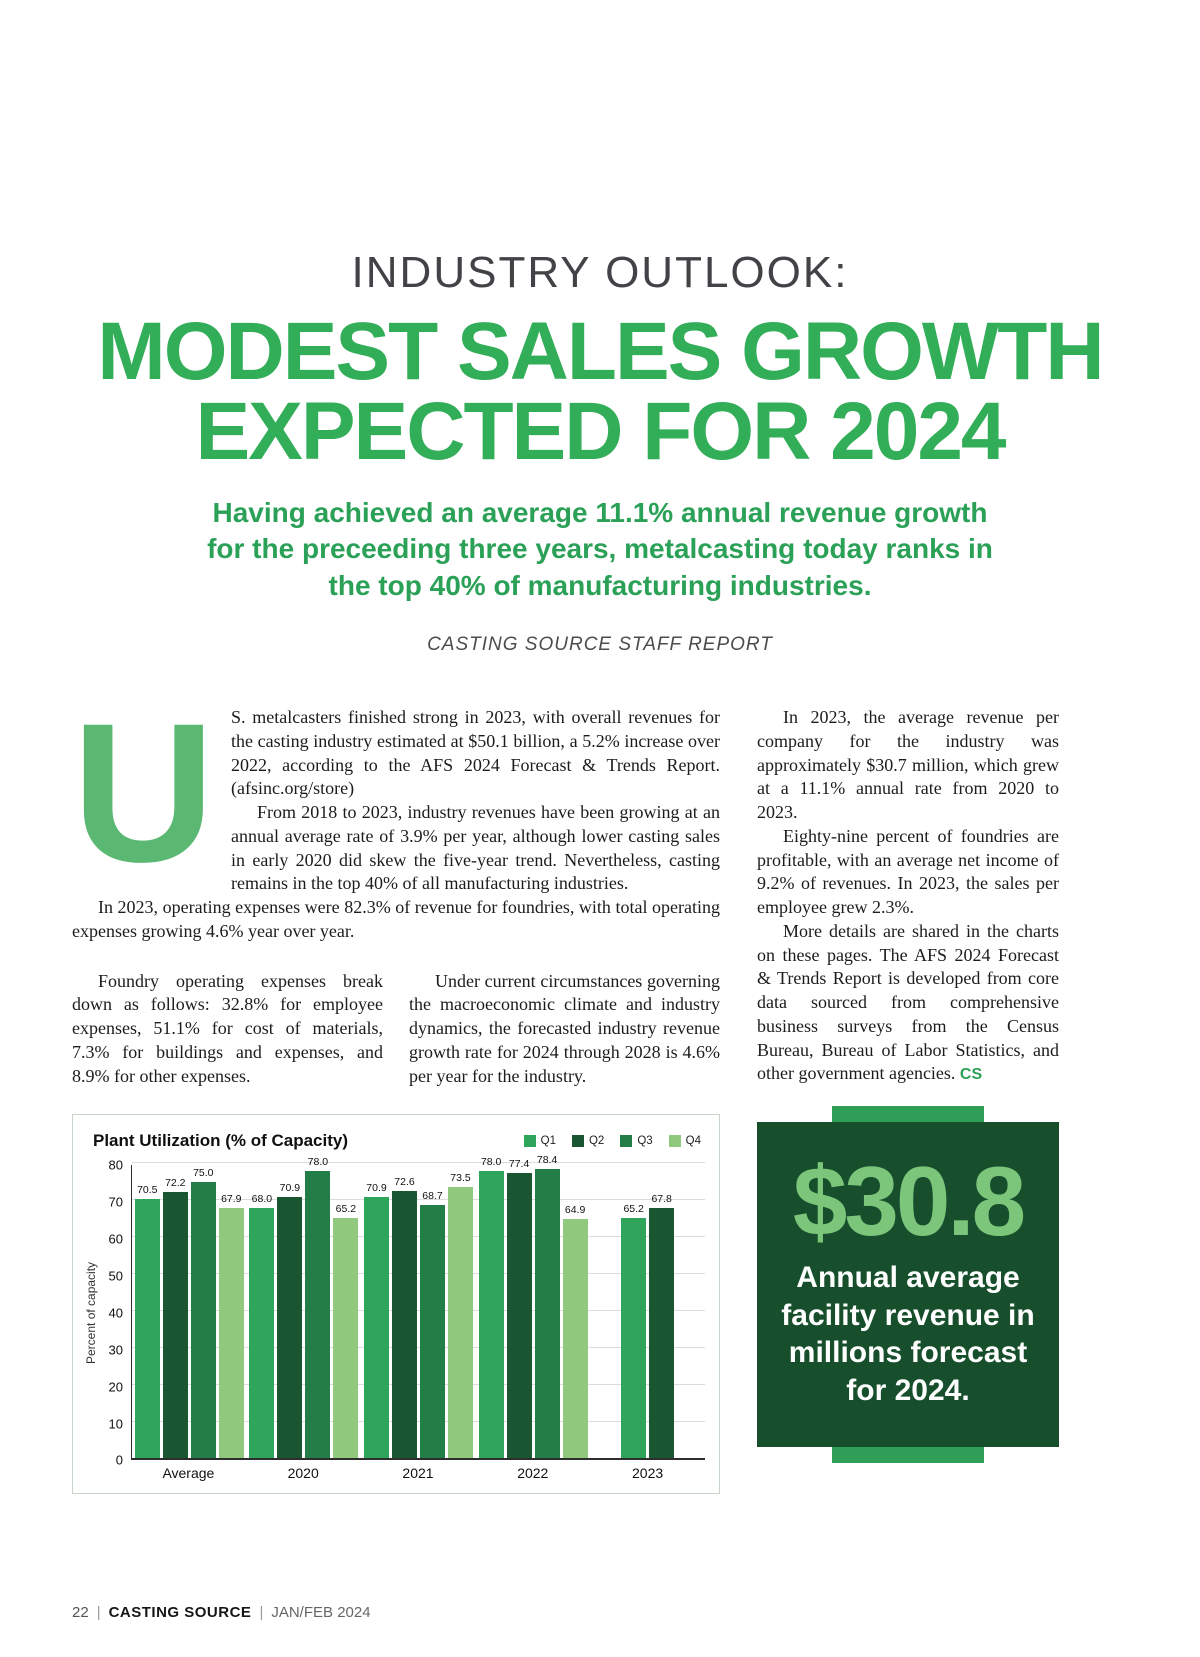 This screenshot has height=1657, width=1200. Describe the element at coordinates (91, 1313) in the screenshot. I see `y-axis-label: Percent of capacity` at that location.